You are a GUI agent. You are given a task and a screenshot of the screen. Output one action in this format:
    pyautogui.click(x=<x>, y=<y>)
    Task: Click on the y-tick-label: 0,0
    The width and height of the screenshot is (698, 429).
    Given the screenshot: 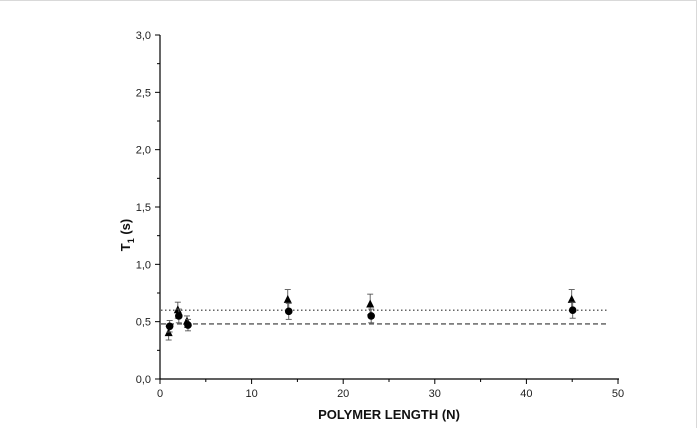 What is the action you would take?
    pyautogui.click(x=143, y=380)
    